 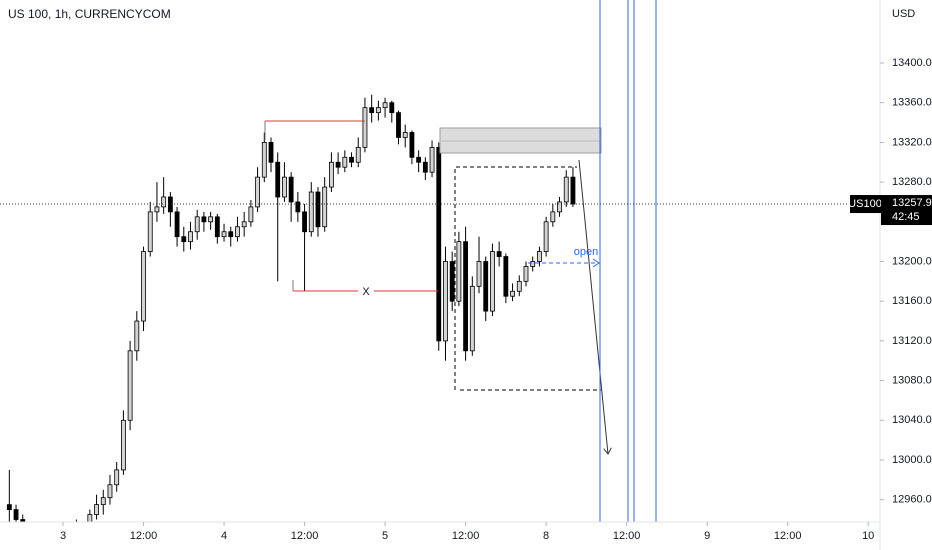 I want to click on chart-title: US 100, 1h, CURRENCYCOM, so click(x=89, y=14).